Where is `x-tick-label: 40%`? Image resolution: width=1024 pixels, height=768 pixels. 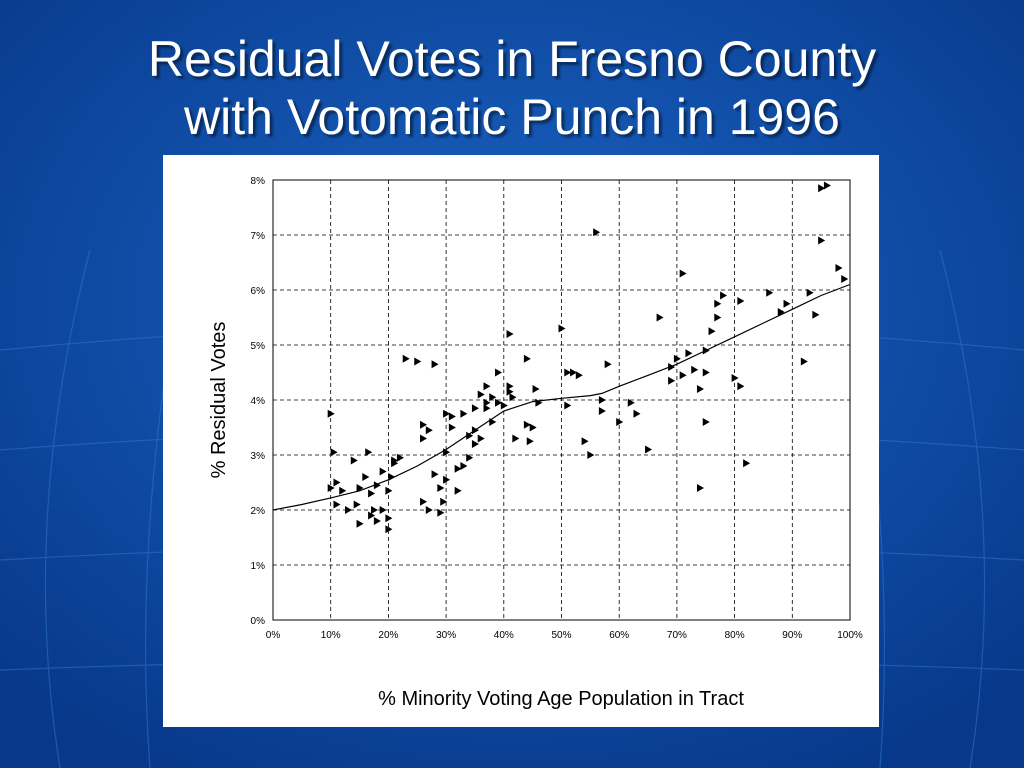
x-tick-label: 40% is located at coordinates (504, 635).